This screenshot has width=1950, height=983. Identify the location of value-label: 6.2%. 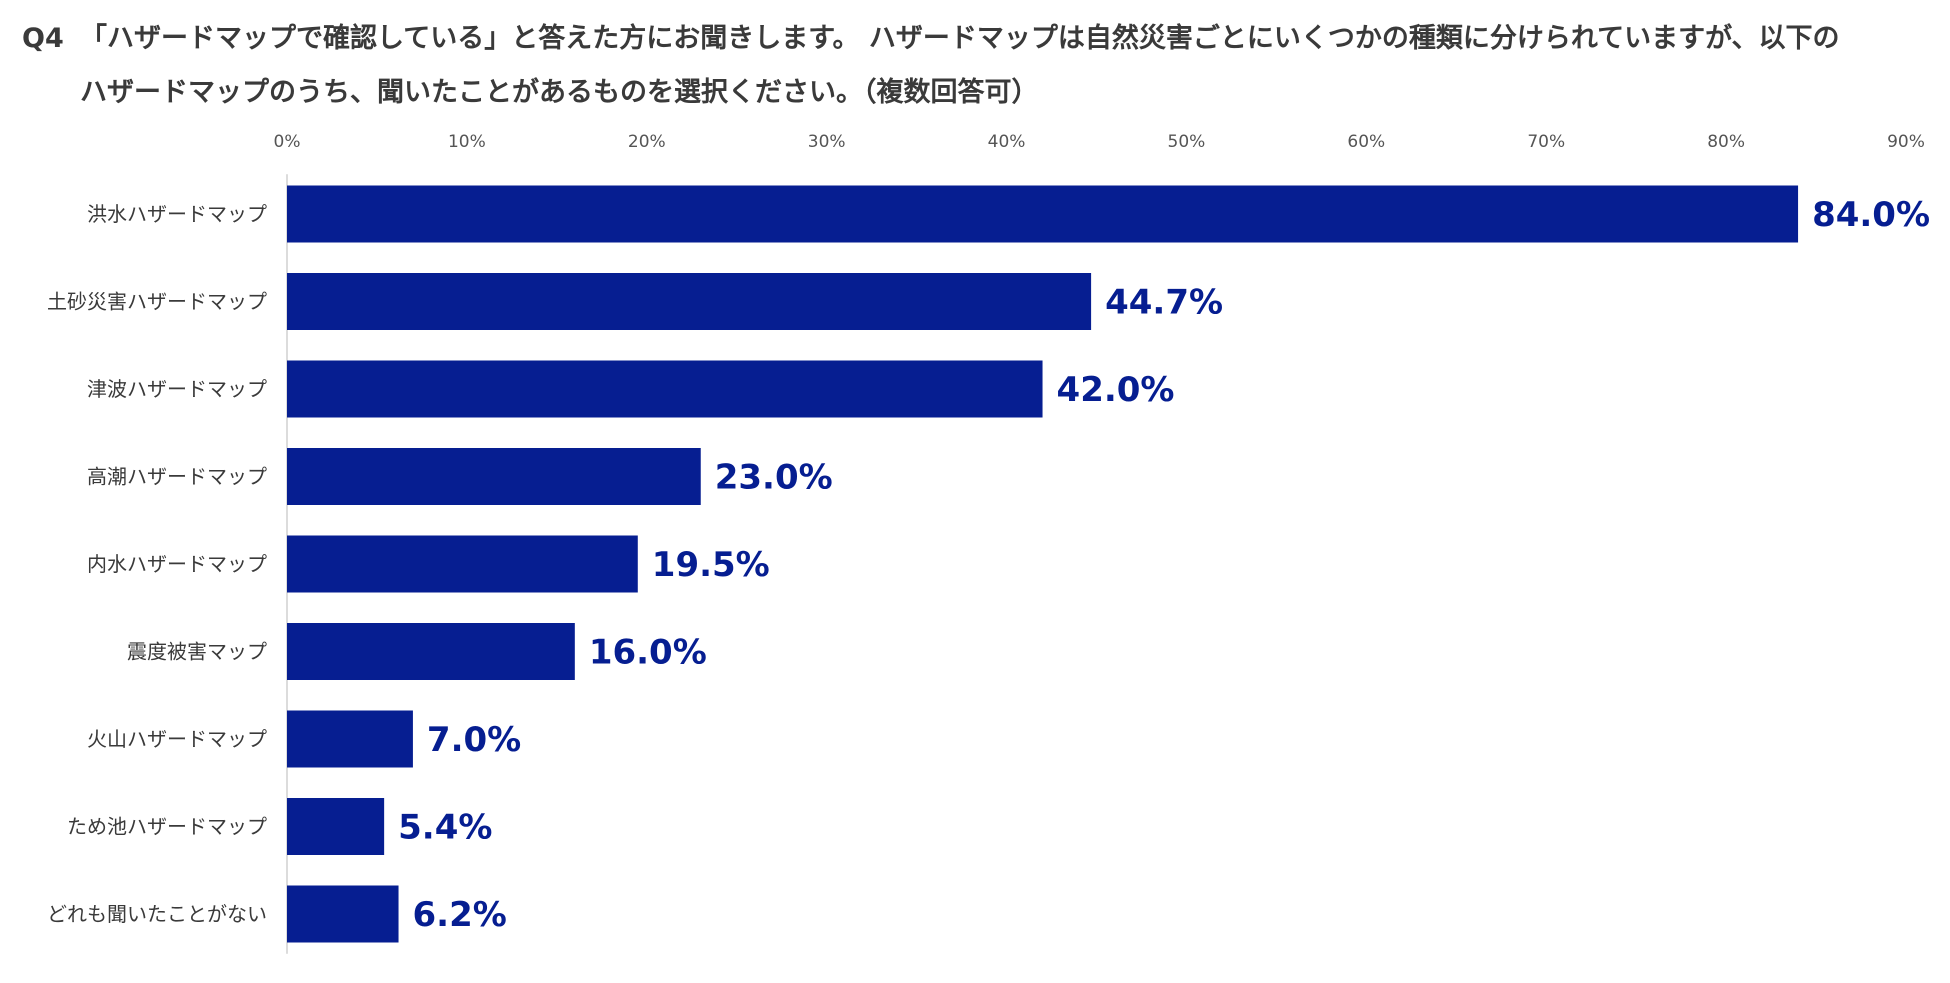
(460, 915).